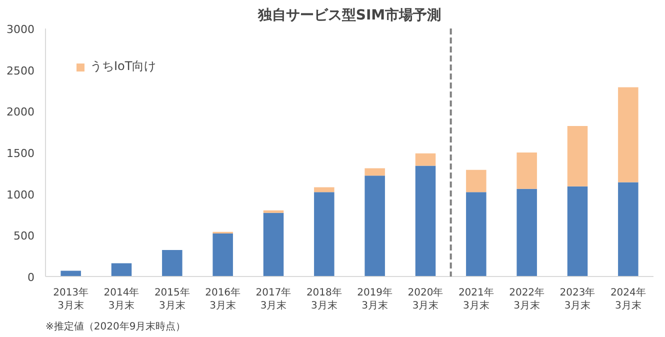  What do you see at coordinates (20, 112) in the screenshot?
I see `y-tick-label: 2000` at bounding box center [20, 112].